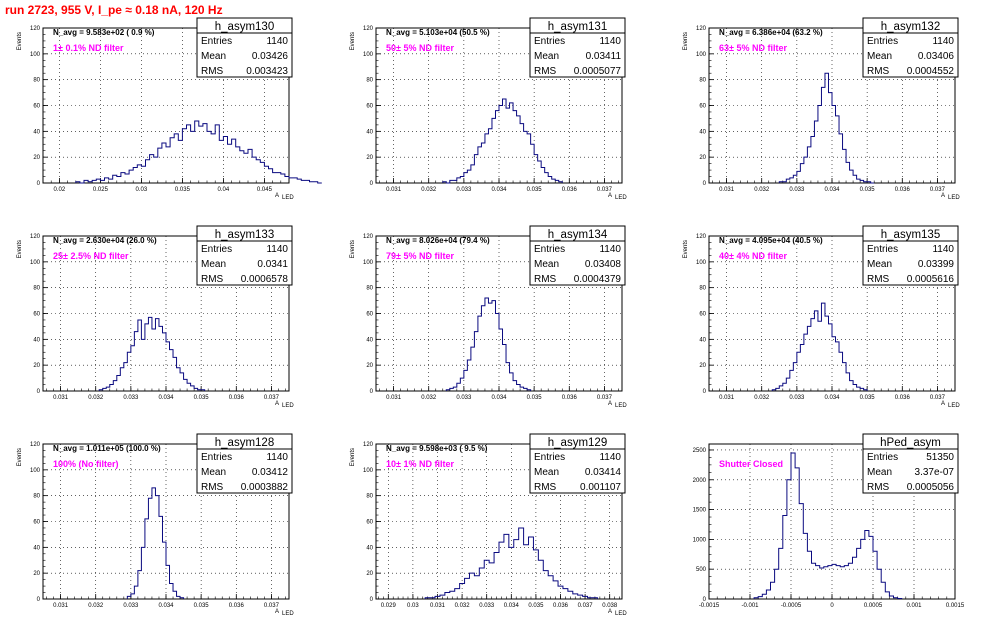 The width and height of the screenshot is (996, 622). What do you see at coordinates (753, 256) in the screenshot?
I see `filter-label: 40± 4% ND filter` at bounding box center [753, 256].